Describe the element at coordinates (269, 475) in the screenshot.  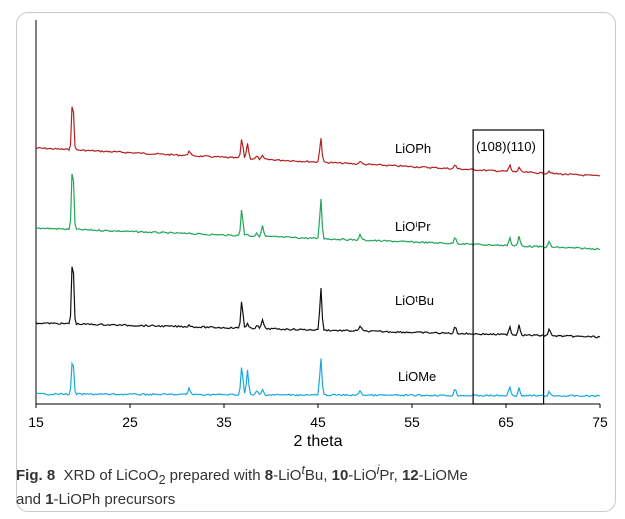
I see `caption-num-8: 8` at that location.